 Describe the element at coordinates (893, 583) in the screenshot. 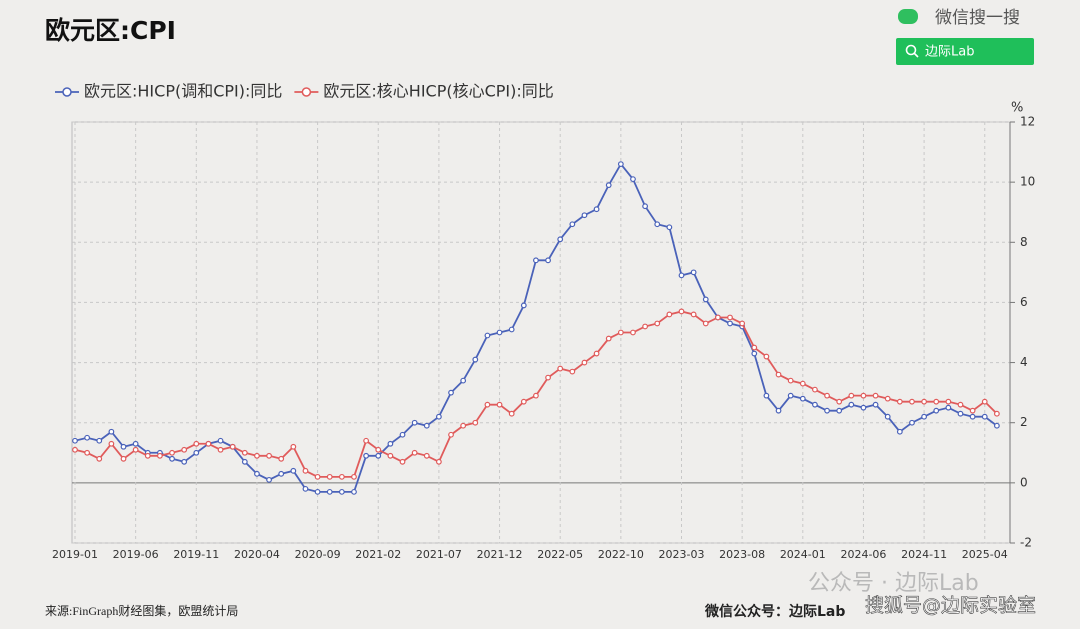

I see `watermark: 公众号 · 边际Lab` at that location.